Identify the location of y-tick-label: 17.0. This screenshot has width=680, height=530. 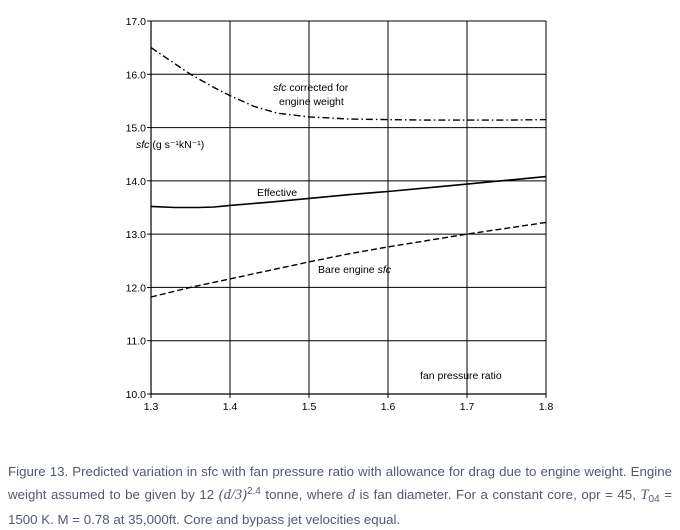
(136, 22).